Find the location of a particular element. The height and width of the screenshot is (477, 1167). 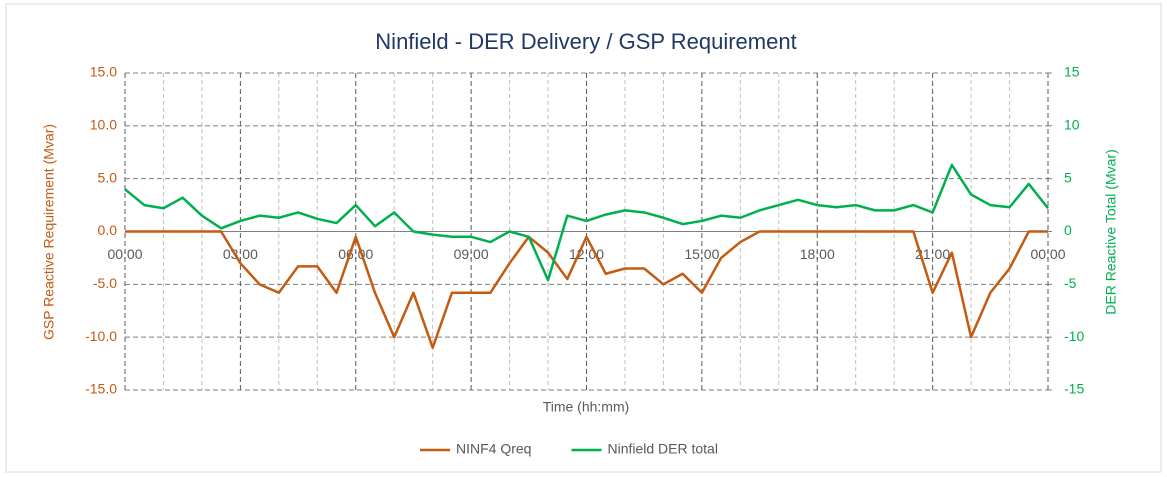

y2-tick-label: -5 is located at coordinates (1070, 283).